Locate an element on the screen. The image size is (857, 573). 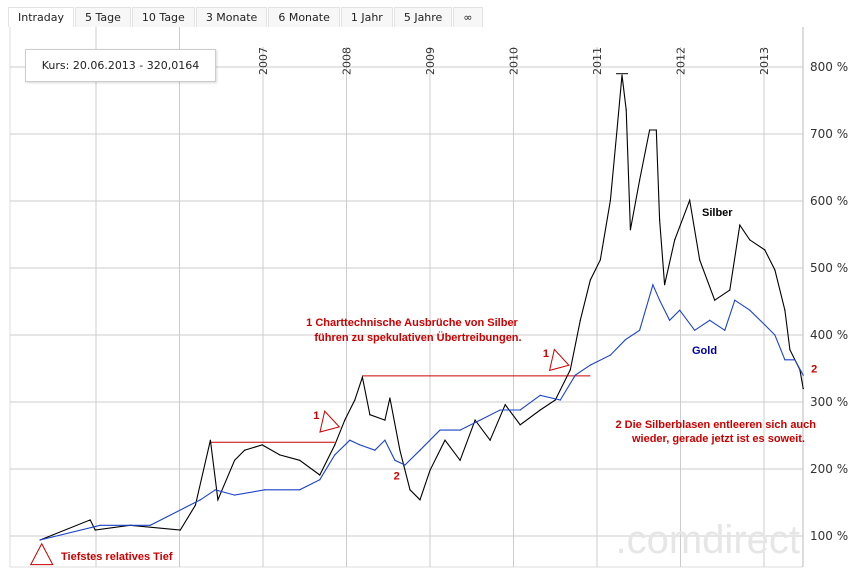
tab-2: 10 Tage is located at coordinates (163, 17).